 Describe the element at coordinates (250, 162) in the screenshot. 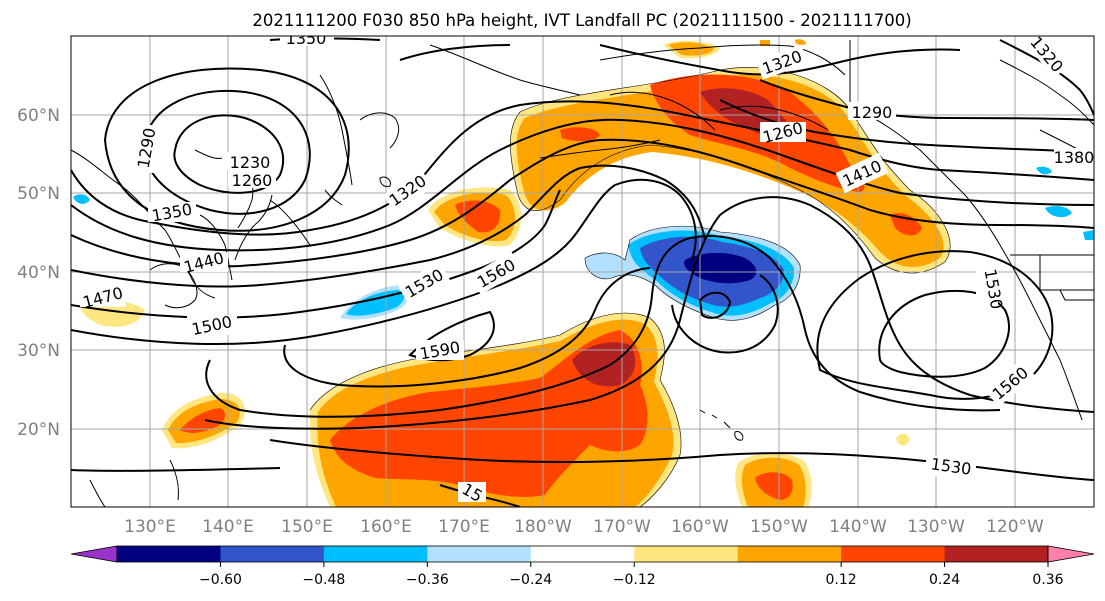

I see `contour-label: 1230` at that location.